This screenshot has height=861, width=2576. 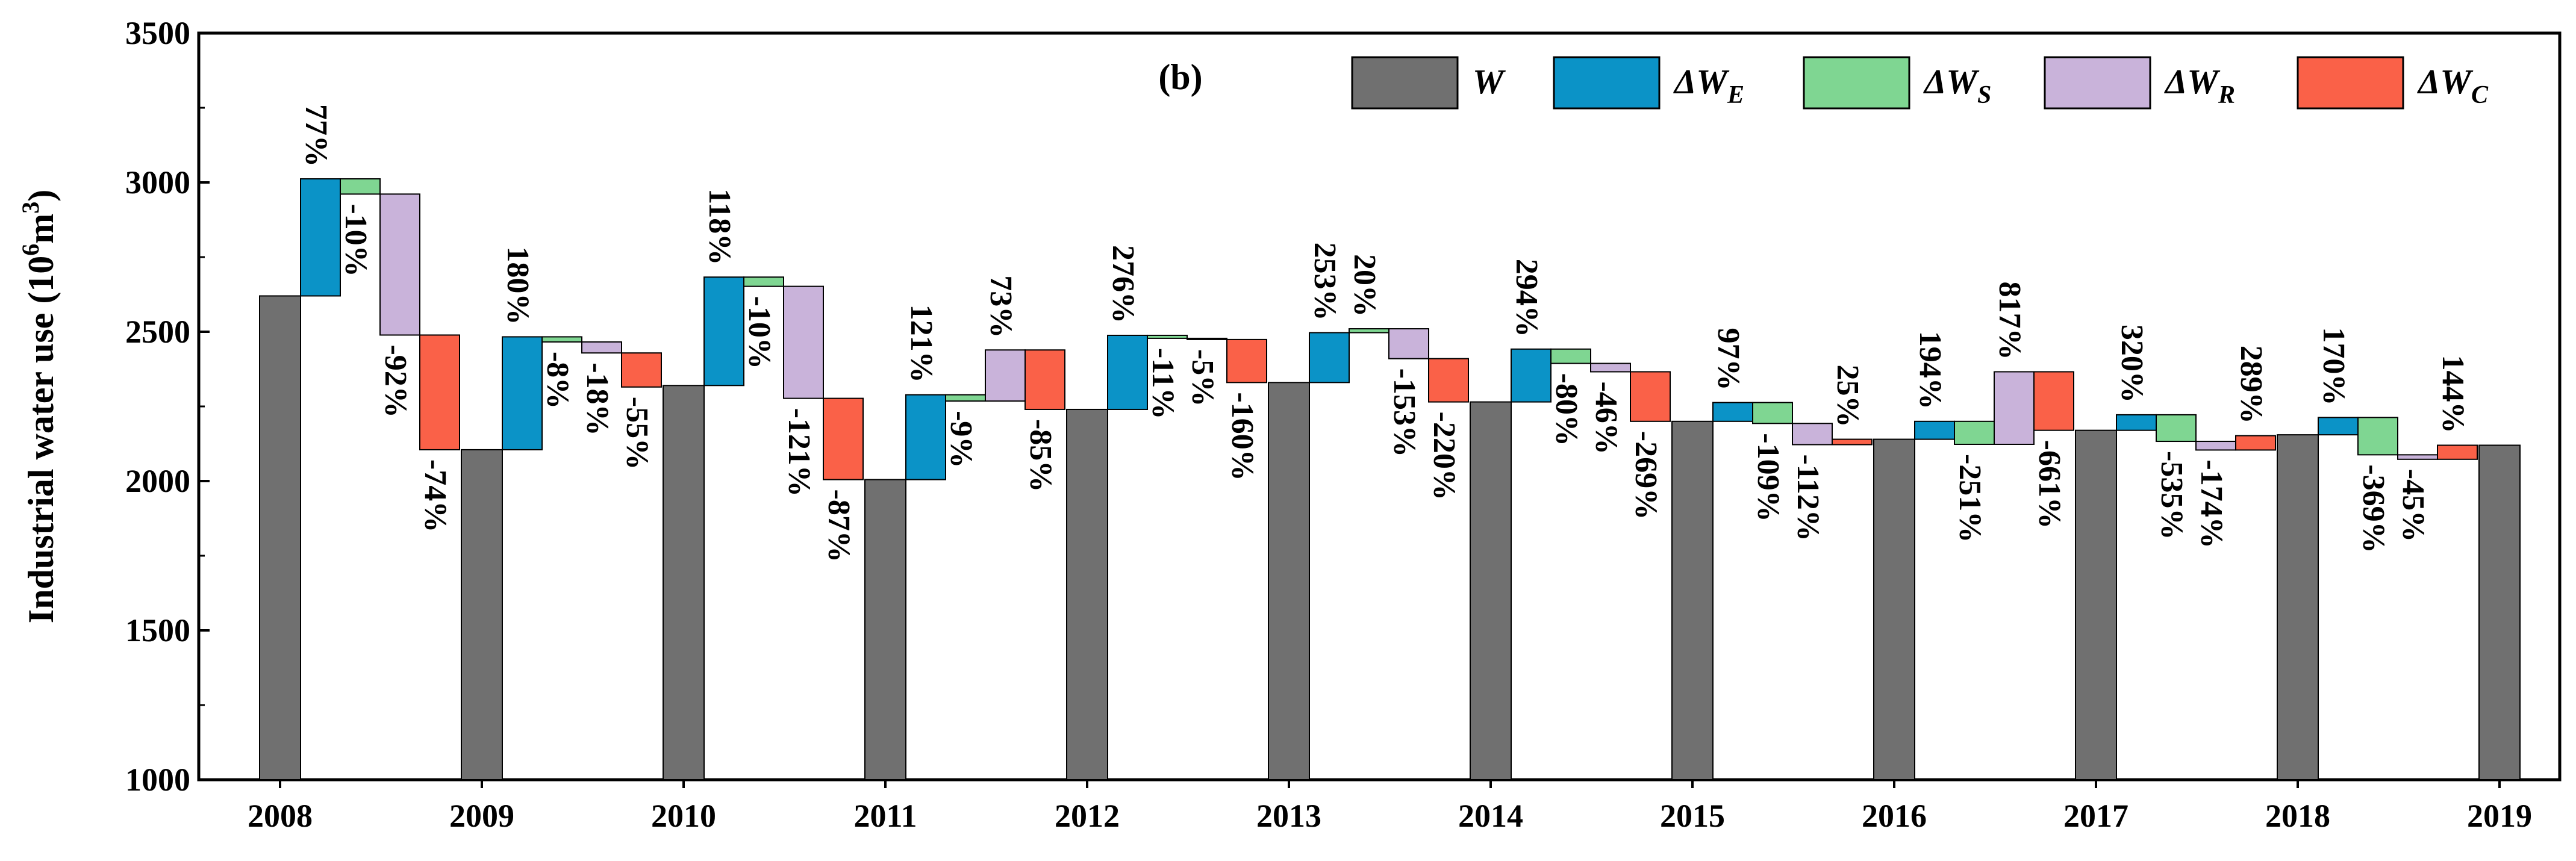 I want to click on delta-e-bar-2014, so click(x=1531, y=375).